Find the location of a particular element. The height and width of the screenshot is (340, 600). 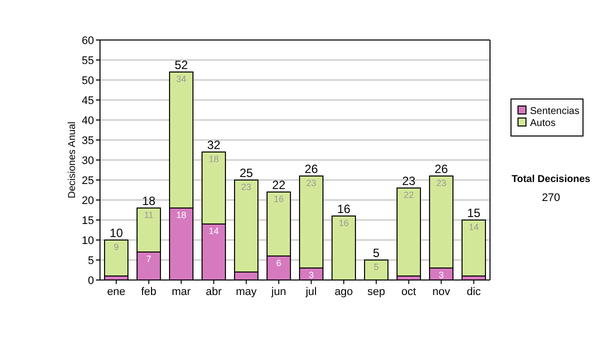

x-tick-label: dic is located at coordinates (474, 292).